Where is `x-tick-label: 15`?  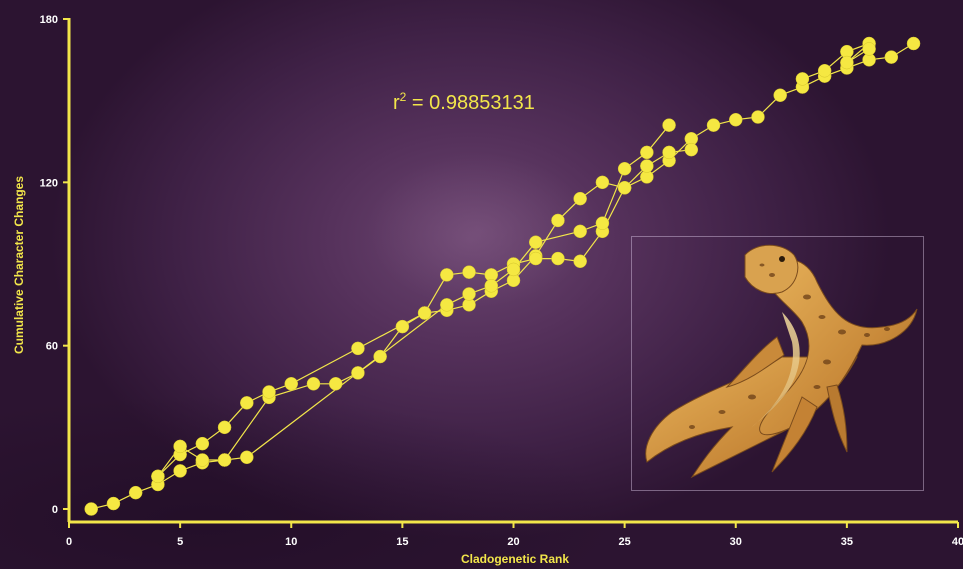
x-tick-label: 15 is located at coordinates (402, 542).